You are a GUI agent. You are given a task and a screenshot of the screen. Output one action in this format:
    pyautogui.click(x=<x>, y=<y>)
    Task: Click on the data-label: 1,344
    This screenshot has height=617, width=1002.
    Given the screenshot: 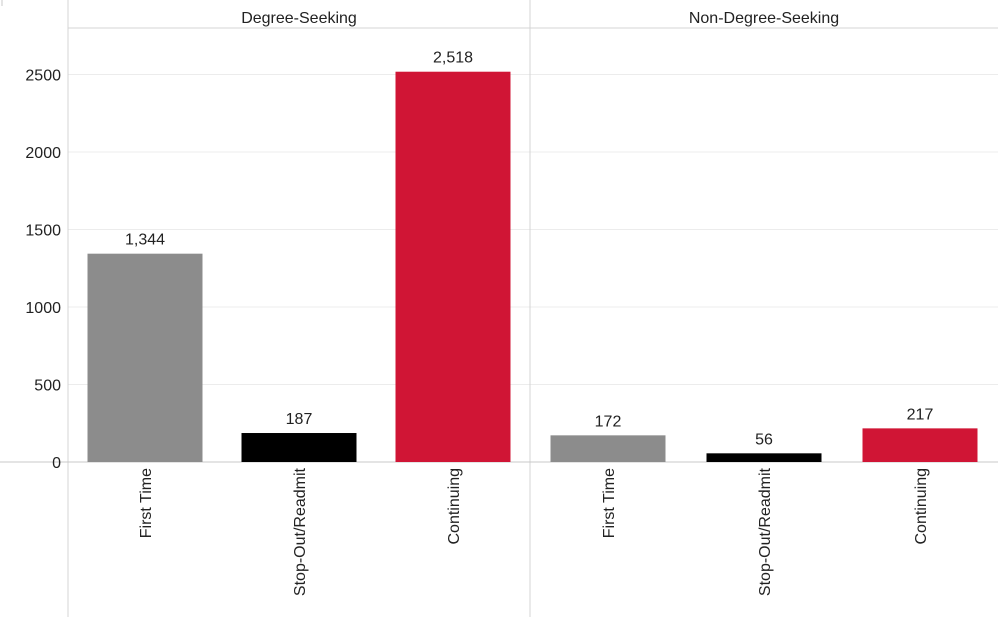 What is the action you would take?
    pyautogui.click(x=145, y=240)
    